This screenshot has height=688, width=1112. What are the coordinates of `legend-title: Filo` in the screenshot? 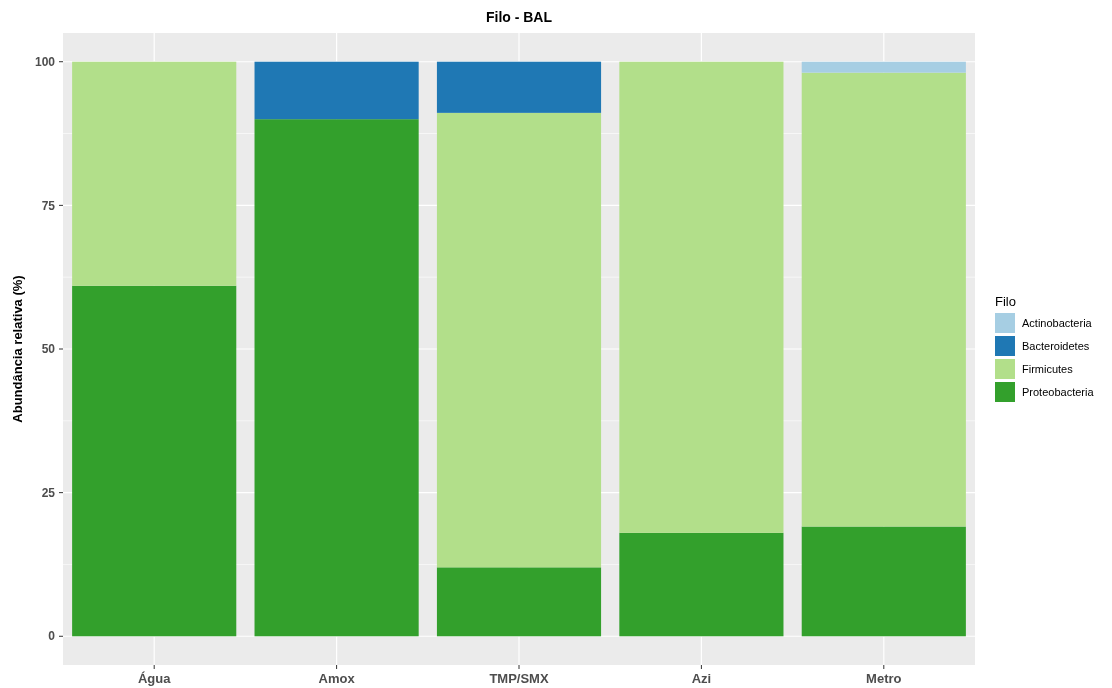 It's located at (1005, 301).